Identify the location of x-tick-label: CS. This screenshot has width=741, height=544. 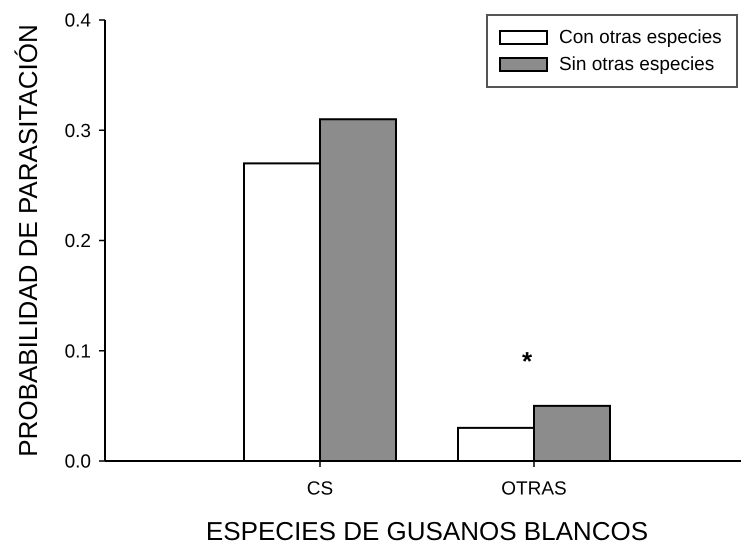
(320, 489).